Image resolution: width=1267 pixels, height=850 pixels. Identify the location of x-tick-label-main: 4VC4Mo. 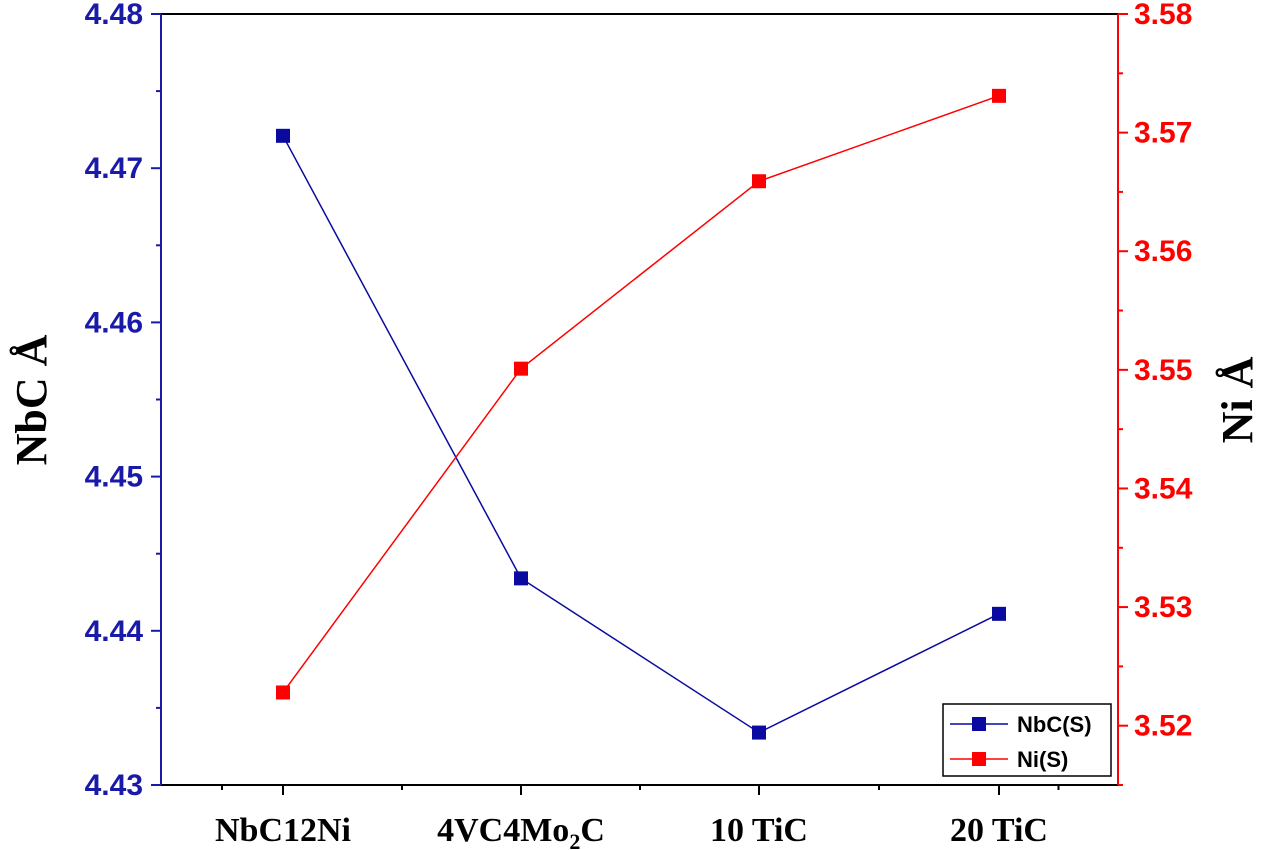
(503, 830).